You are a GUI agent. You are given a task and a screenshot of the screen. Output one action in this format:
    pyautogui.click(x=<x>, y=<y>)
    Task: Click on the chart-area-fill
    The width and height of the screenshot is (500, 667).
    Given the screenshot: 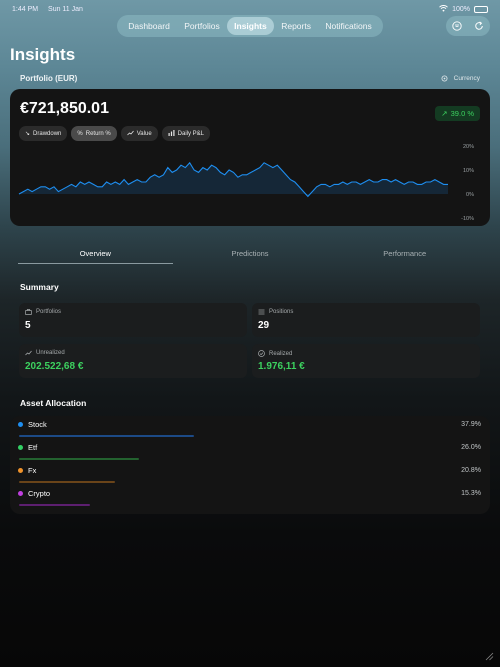 What is the action you would take?
    pyautogui.click(x=233, y=179)
    